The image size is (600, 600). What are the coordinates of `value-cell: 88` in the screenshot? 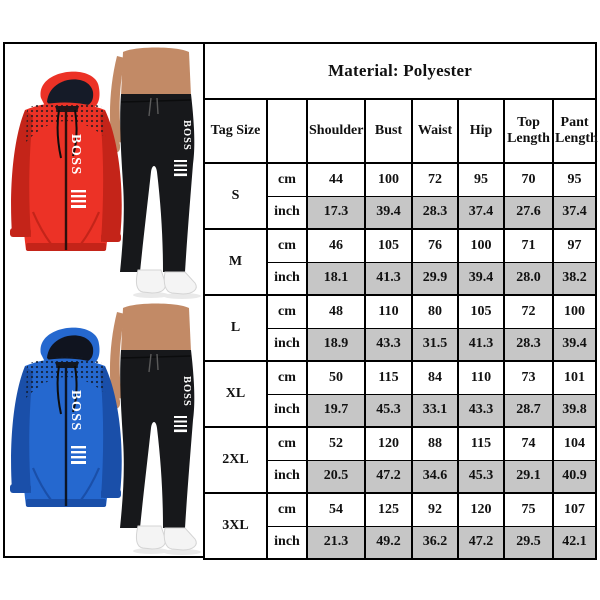 It's located at (435, 443).